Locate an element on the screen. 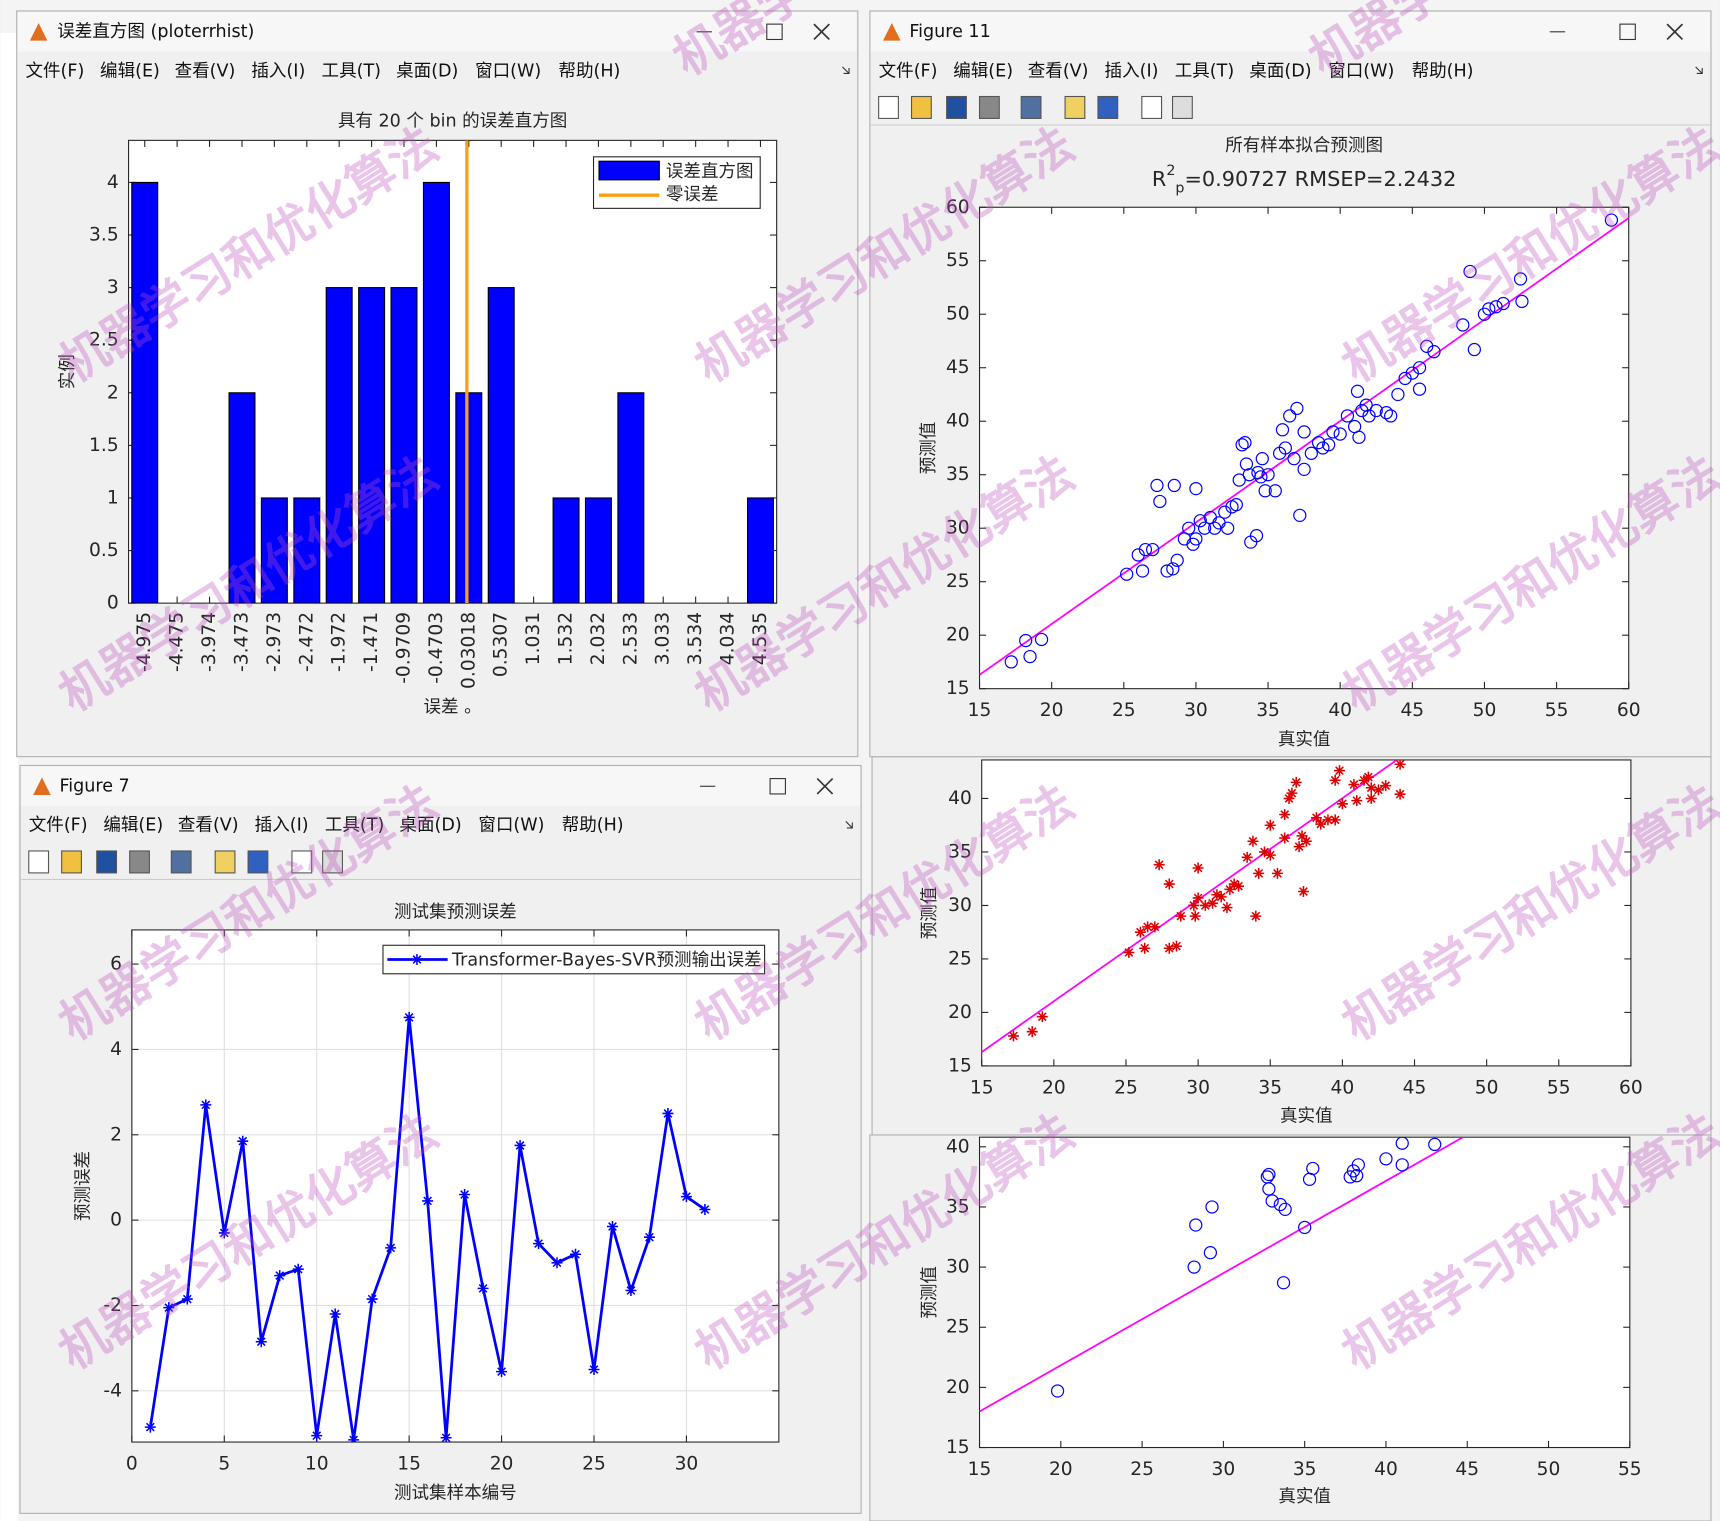  x-tick-label: 45 is located at coordinates (1415, 1087).